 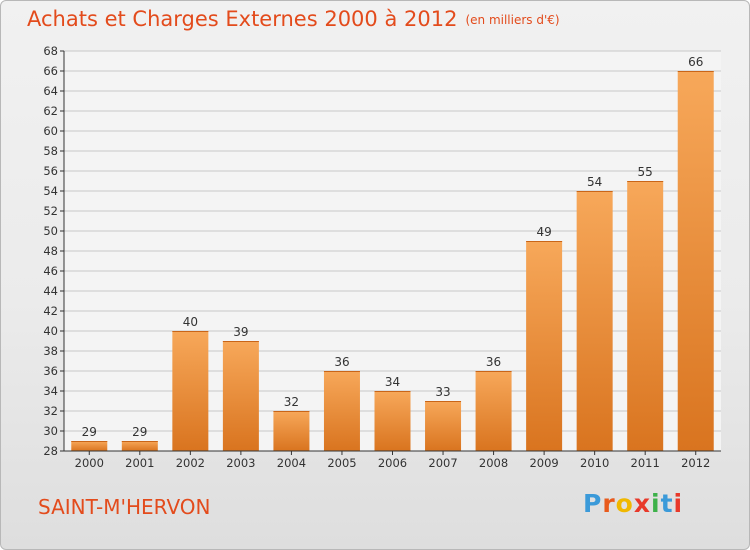 What do you see at coordinates (50, 271) in the screenshot?
I see `y-tick-label: 46` at bounding box center [50, 271].